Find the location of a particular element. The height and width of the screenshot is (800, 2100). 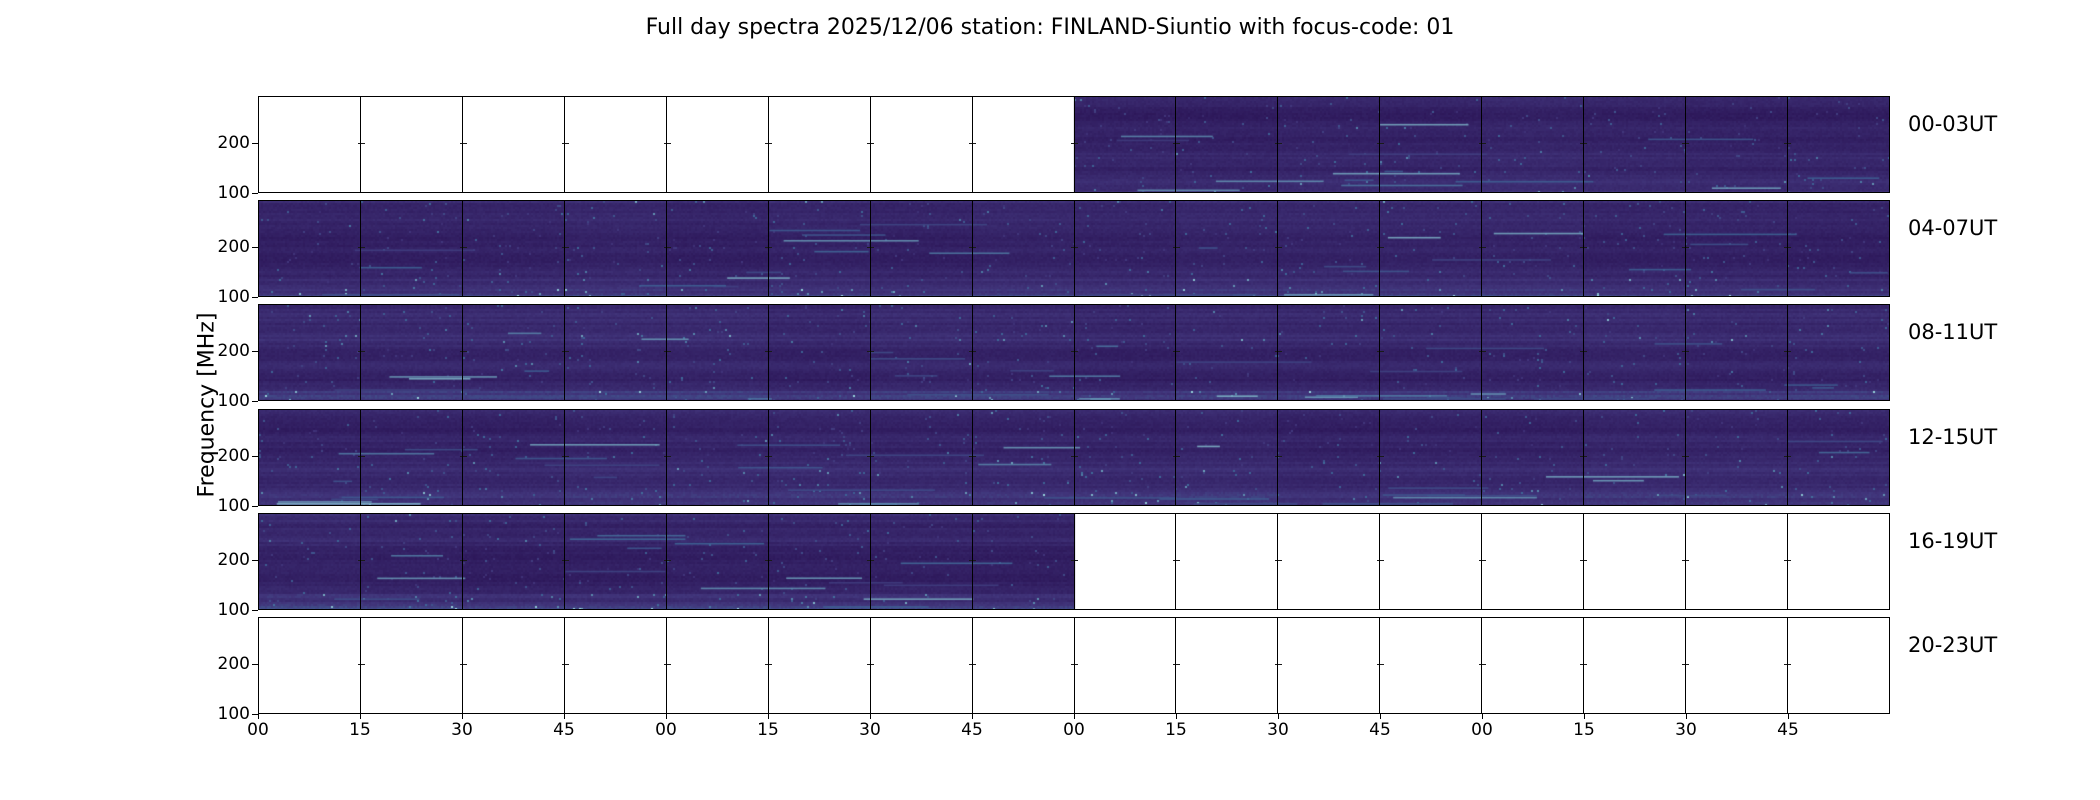

spectrogram-row-20-23UT is located at coordinates (1074, 665).